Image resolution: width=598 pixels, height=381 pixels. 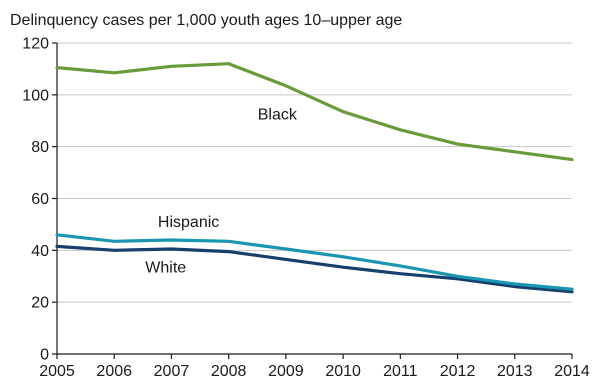 I want to click on x-tick-label-2010: 2010, so click(x=343, y=371).